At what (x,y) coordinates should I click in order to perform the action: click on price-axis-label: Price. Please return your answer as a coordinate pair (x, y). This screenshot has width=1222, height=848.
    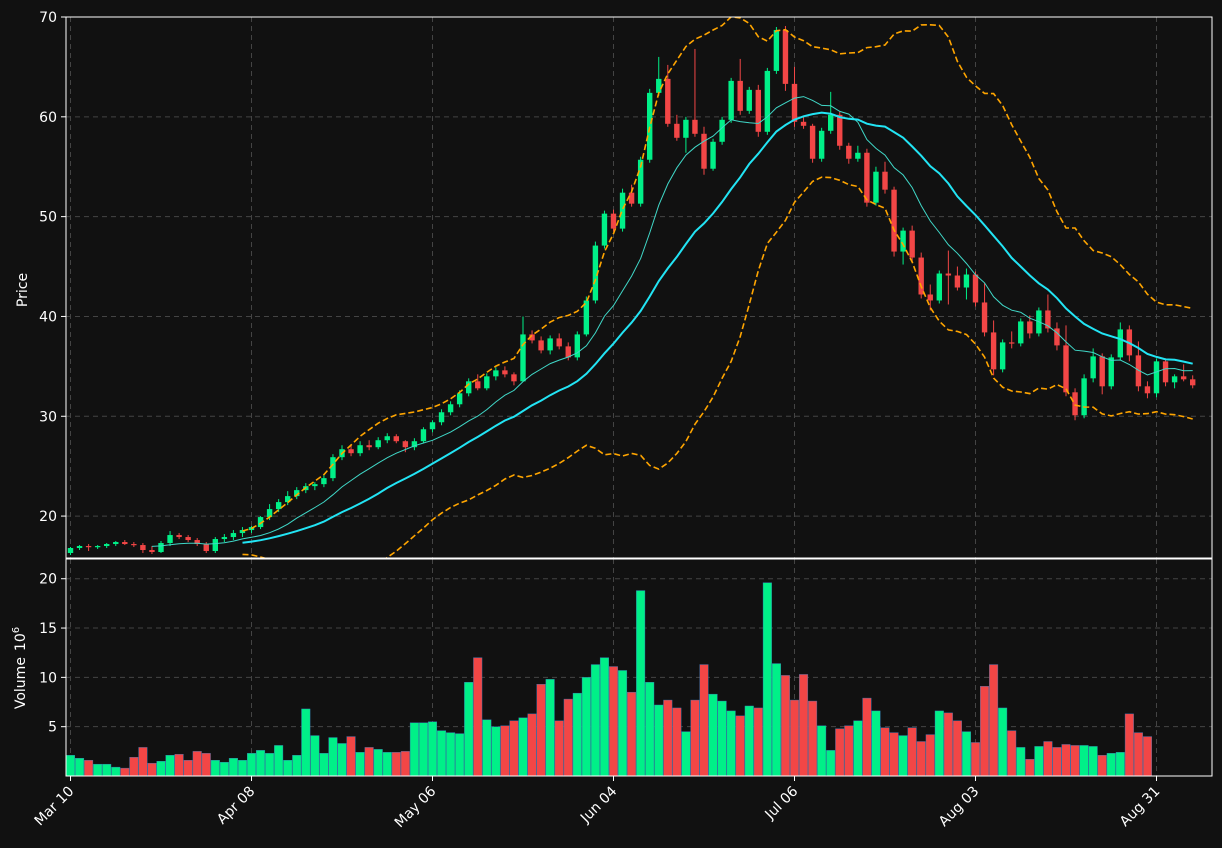
    Looking at the image, I should click on (23, 290).